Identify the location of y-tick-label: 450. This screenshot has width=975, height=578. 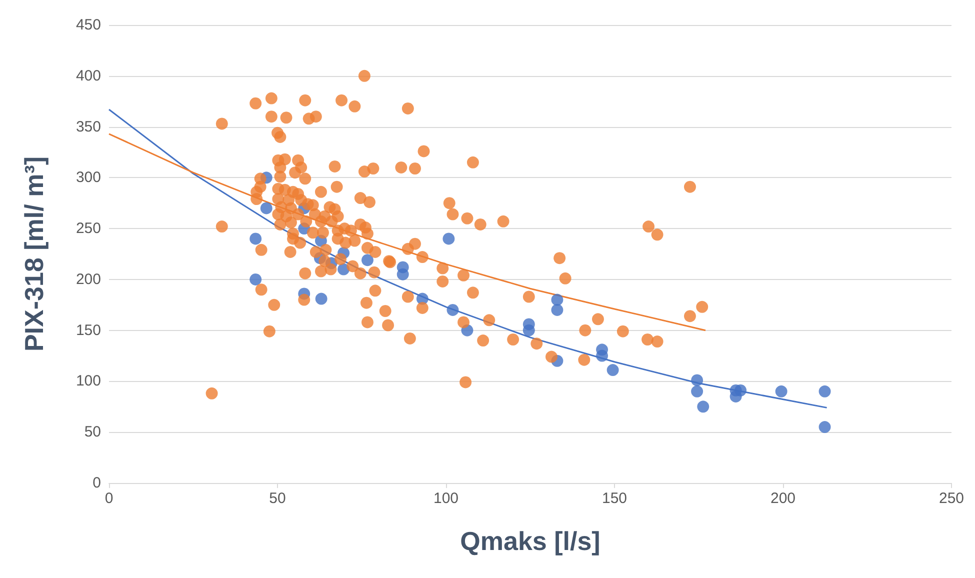
(88, 25).